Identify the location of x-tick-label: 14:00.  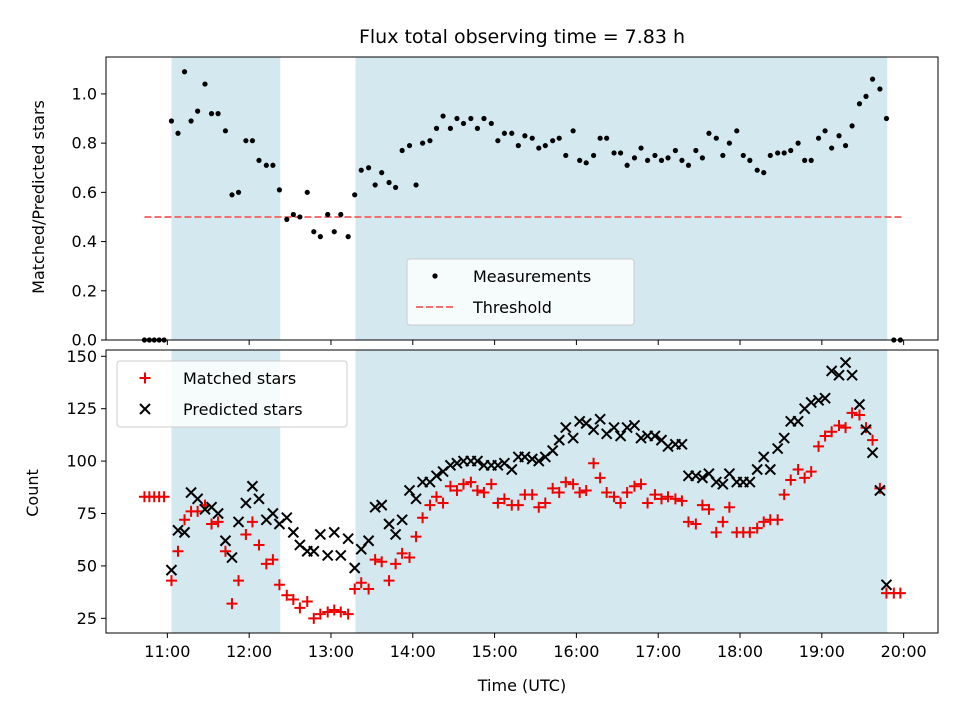
(413, 651).